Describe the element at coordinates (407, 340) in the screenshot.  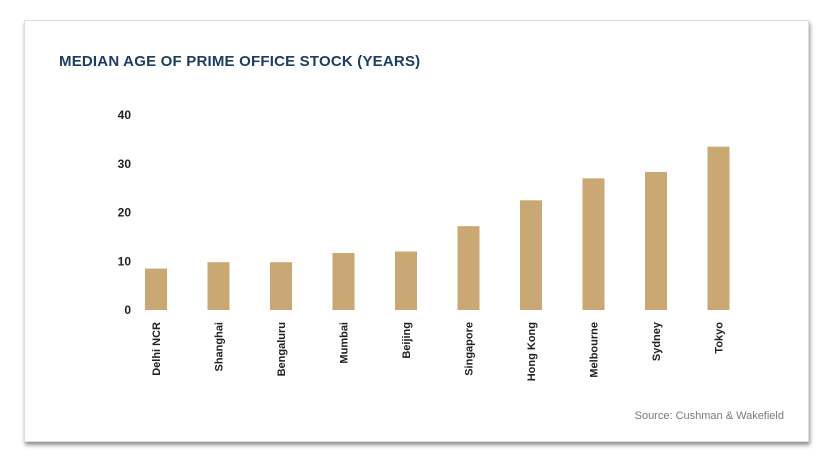
I see `x-tick-label: Beijing` at that location.